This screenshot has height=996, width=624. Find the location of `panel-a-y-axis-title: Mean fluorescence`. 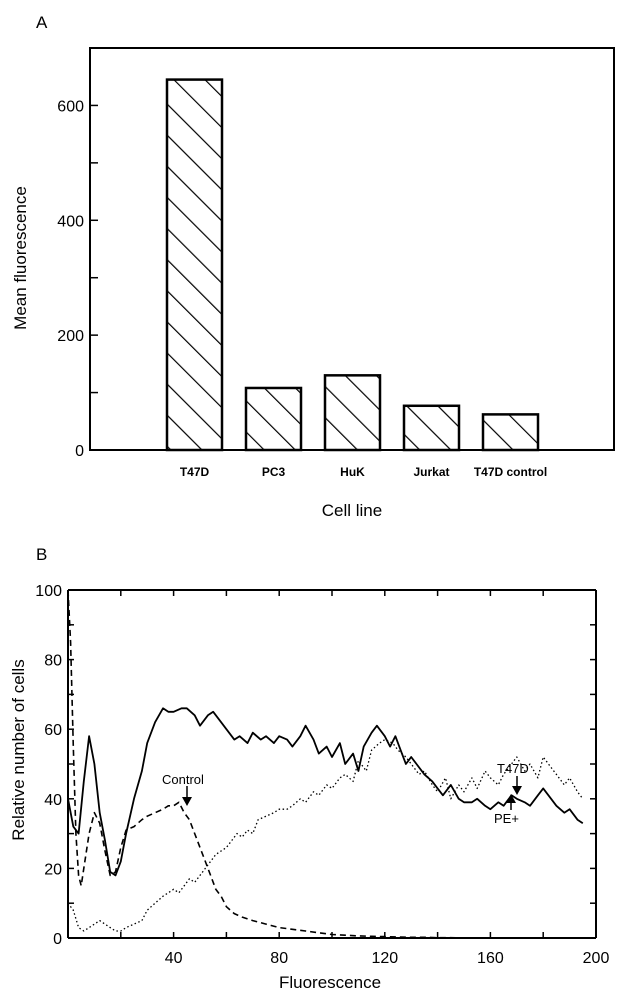

panel-a-y-axis-title: Mean fluorescence is located at coordinates (20, 258).